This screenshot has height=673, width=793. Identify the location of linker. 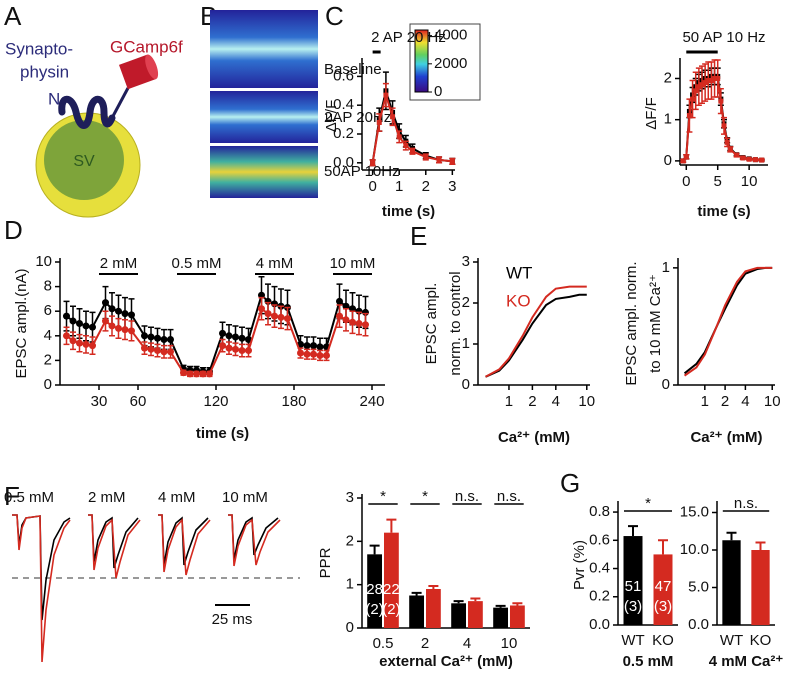
(120, 103).